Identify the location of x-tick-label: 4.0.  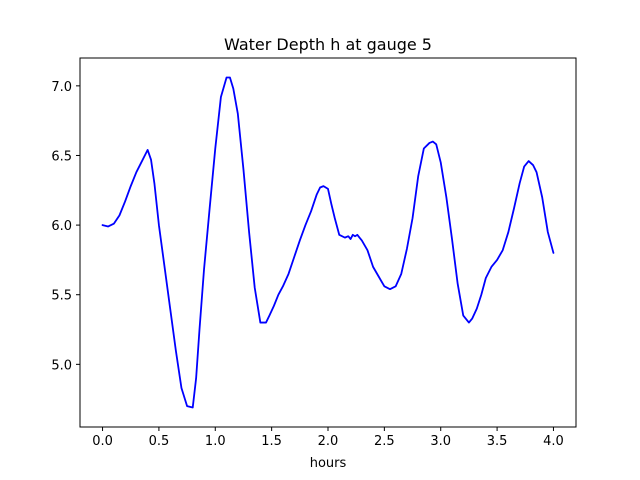
(553, 441).